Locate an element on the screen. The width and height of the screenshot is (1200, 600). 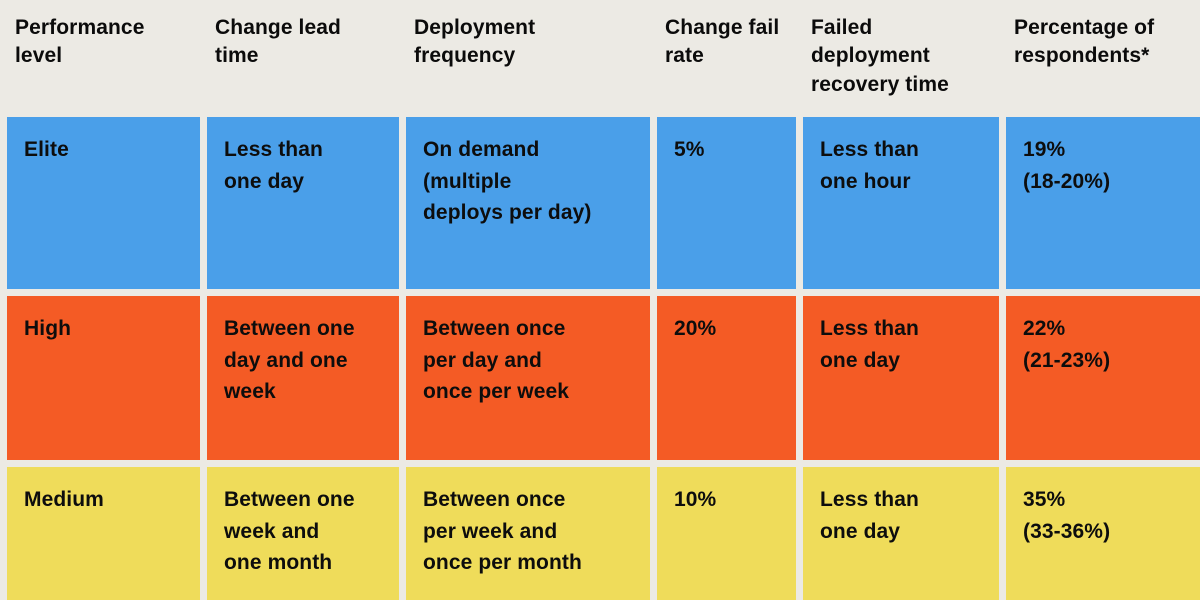
cell-elite-level: Elite is located at coordinates (103, 203).